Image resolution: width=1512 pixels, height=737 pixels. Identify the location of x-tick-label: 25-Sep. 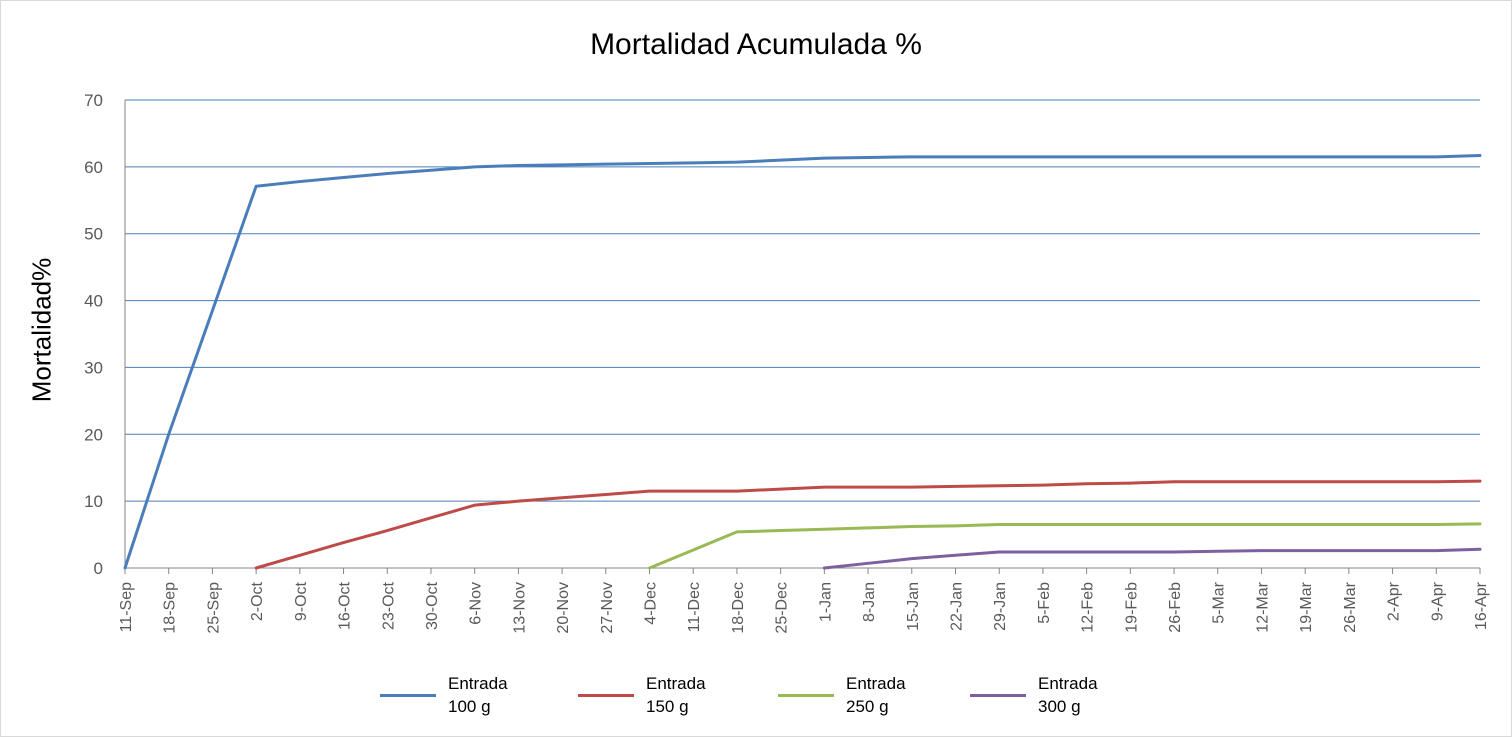
(213, 608).